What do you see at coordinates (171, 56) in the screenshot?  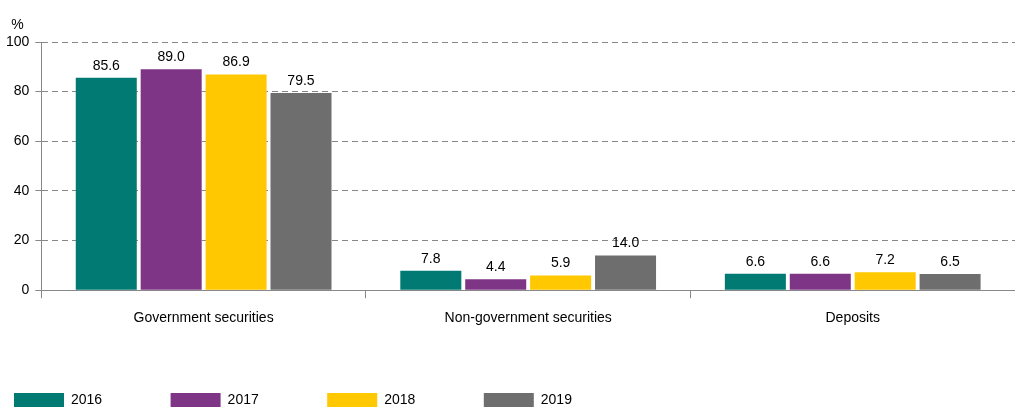 I see `data-label: 89.0` at bounding box center [171, 56].